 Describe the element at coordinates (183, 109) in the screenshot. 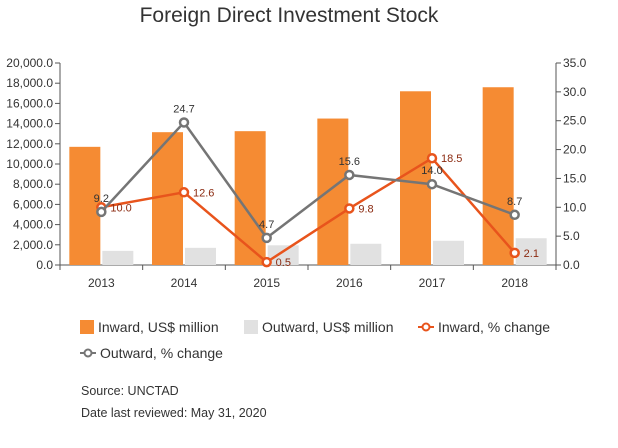

I see `outward-change-data-label: 24.7` at that location.